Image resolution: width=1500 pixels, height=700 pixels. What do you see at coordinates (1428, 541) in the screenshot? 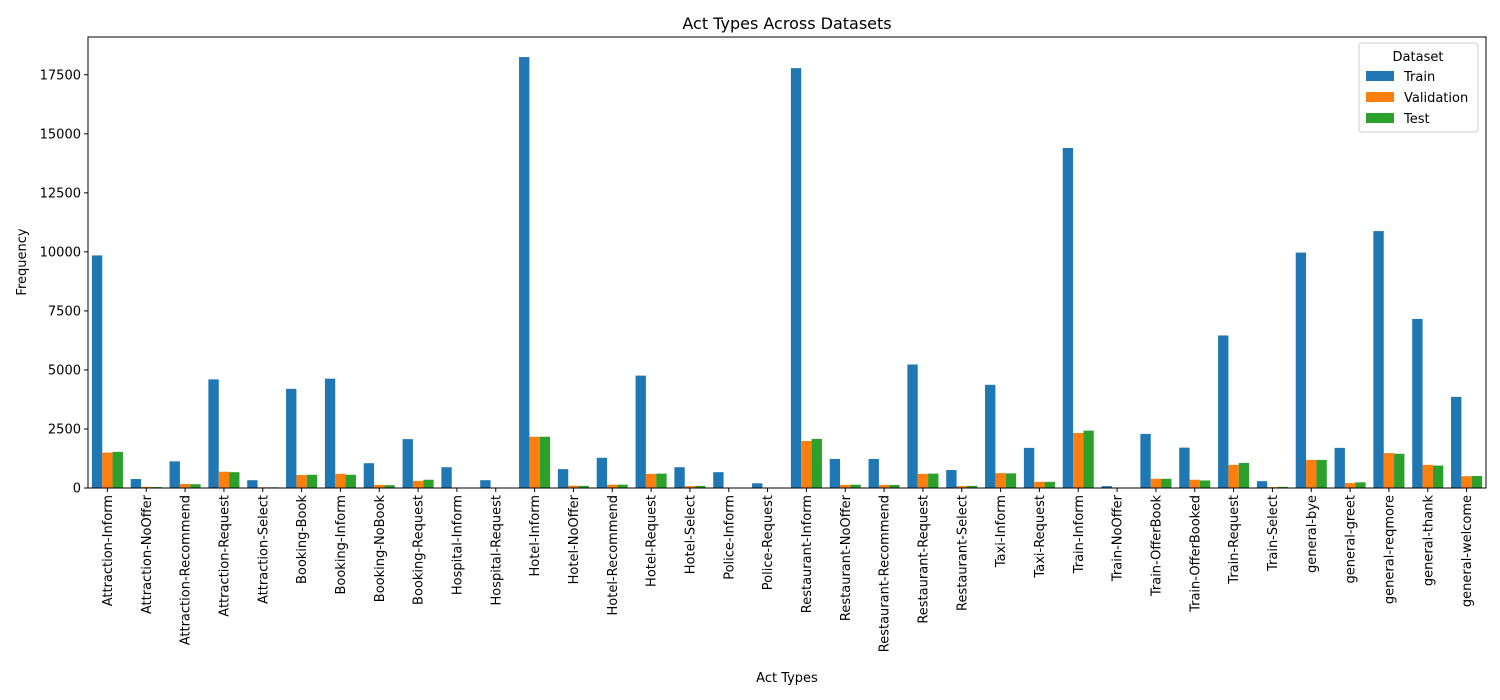
I see `x-tick-label-general-thank: general-thank` at bounding box center [1428, 541].